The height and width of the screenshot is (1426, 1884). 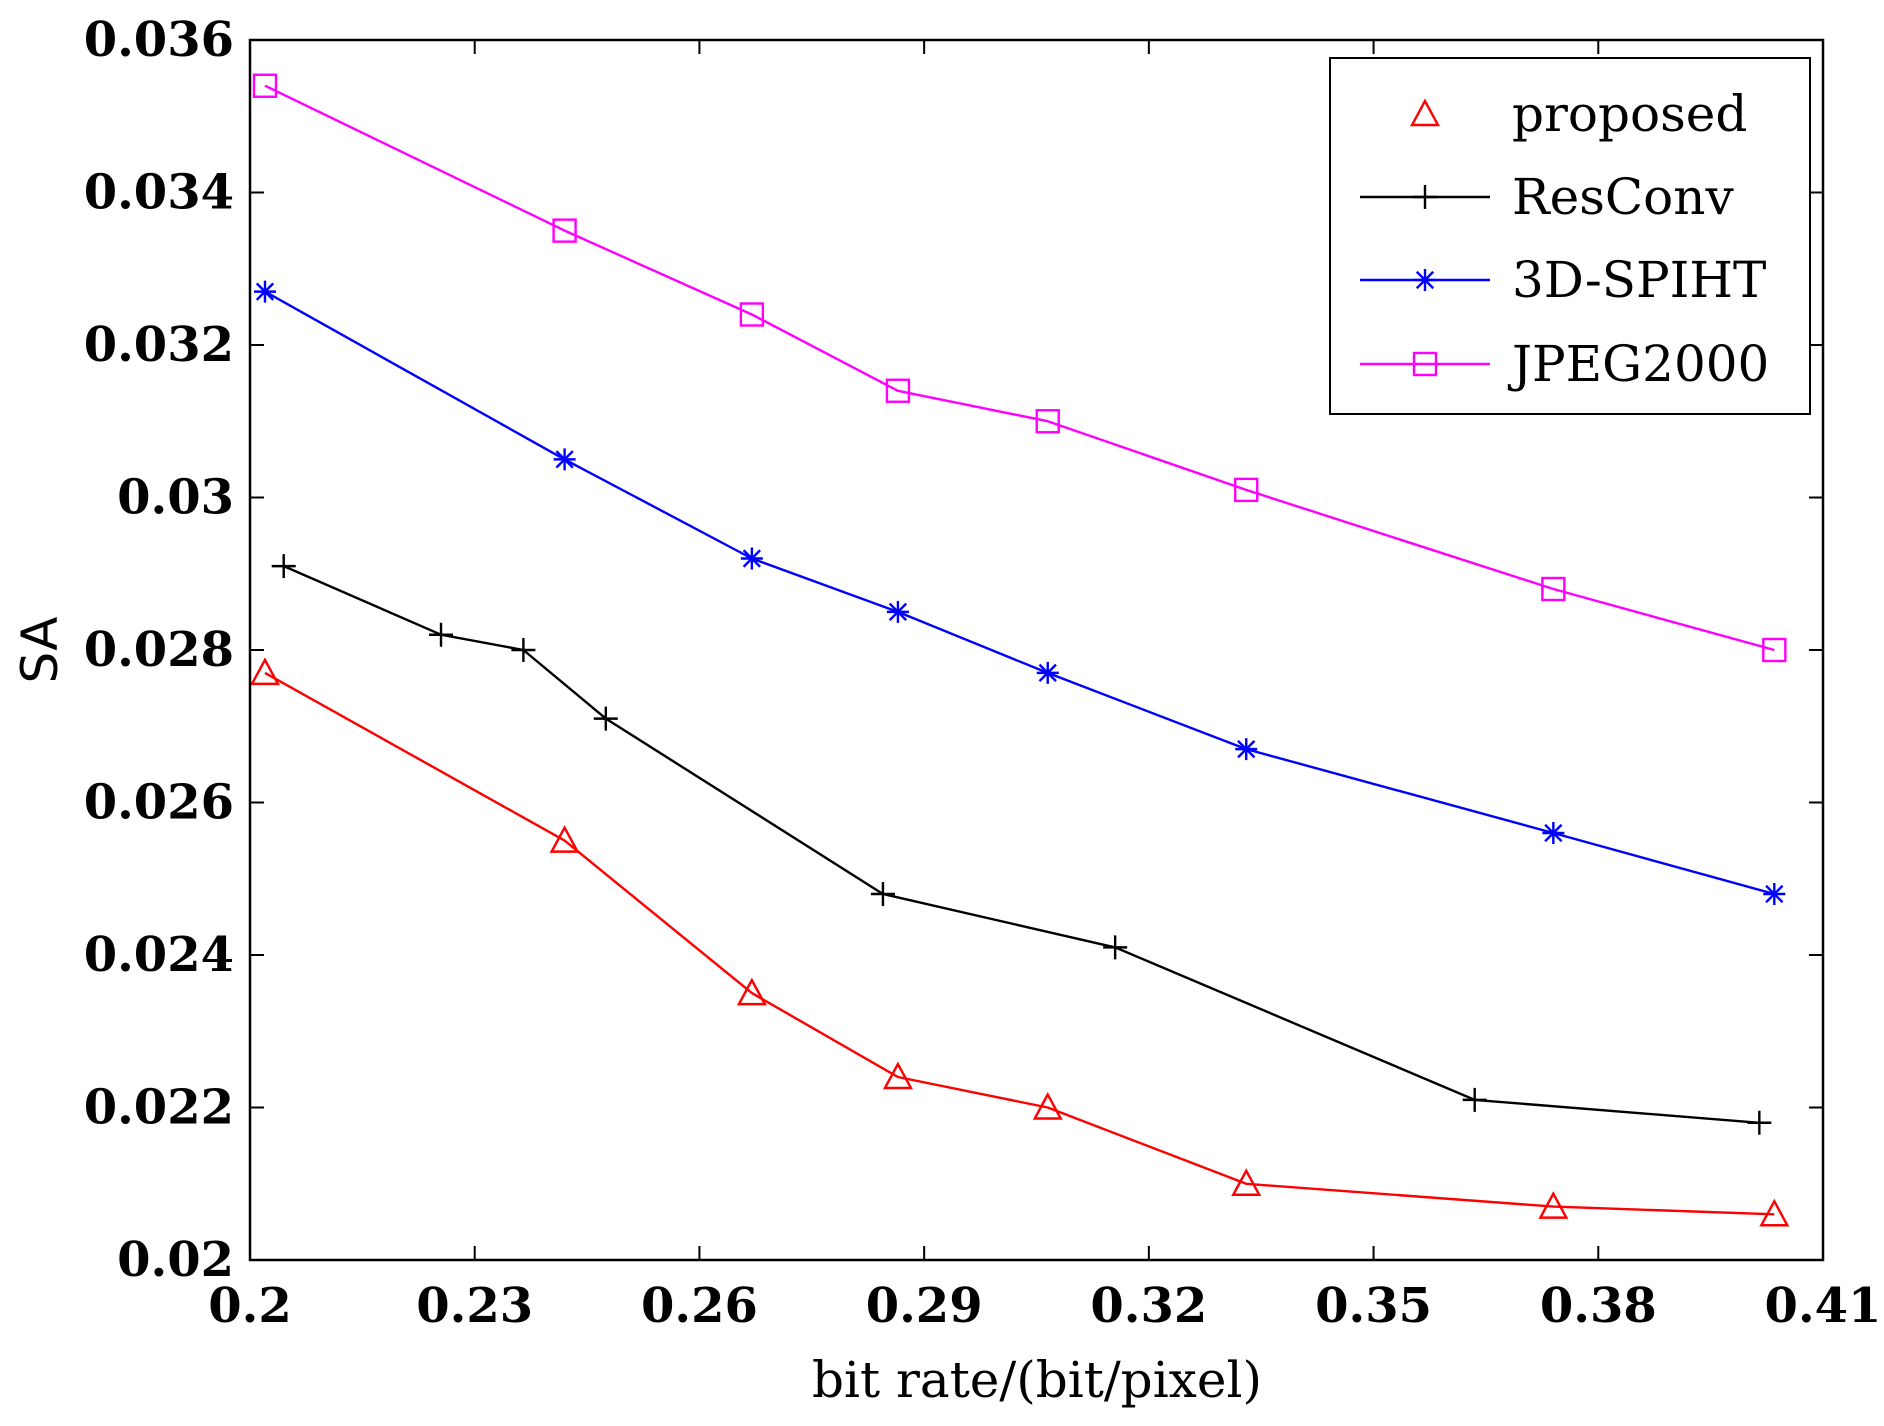 I want to click on x-tick-label: 0.29, so click(x=924, y=1306).